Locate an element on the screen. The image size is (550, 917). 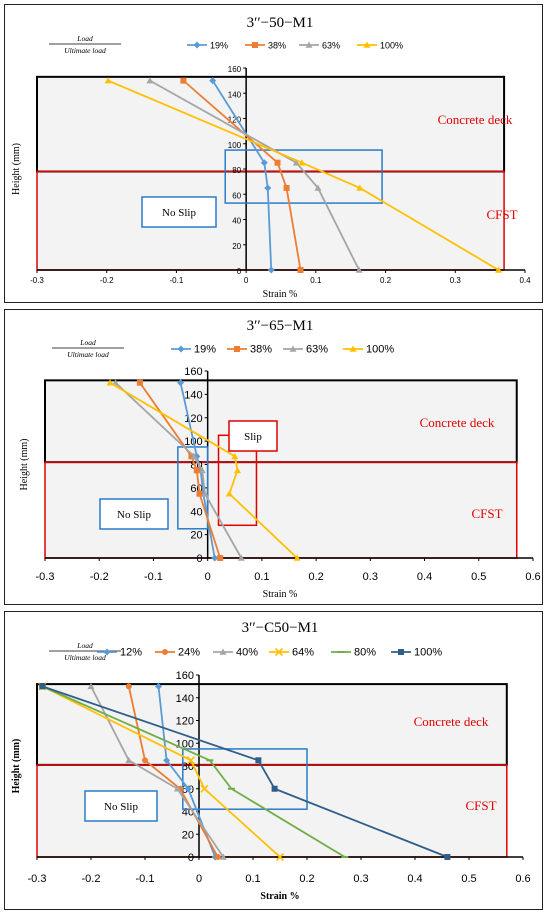
chart-2-x-tick-label: 0.1 is located at coordinates (261, 577).